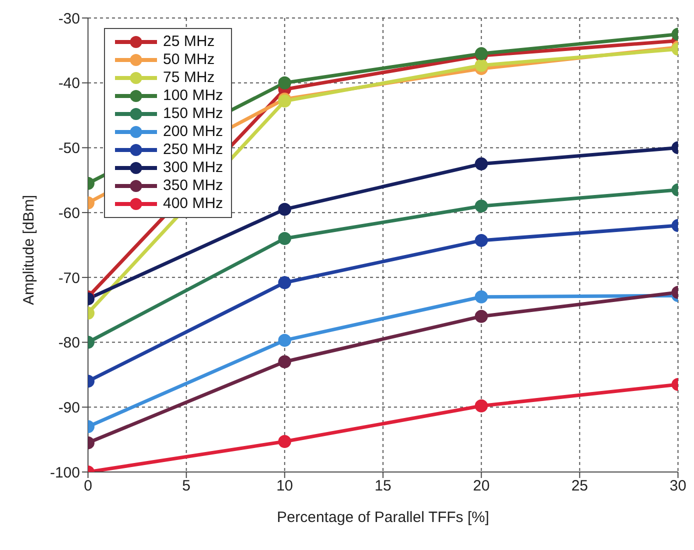 This screenshot has height=550, width=694. Describe the element at coordinates (193, 204) in the screenshot. I see `legend-label: 400 MHz` at that location.